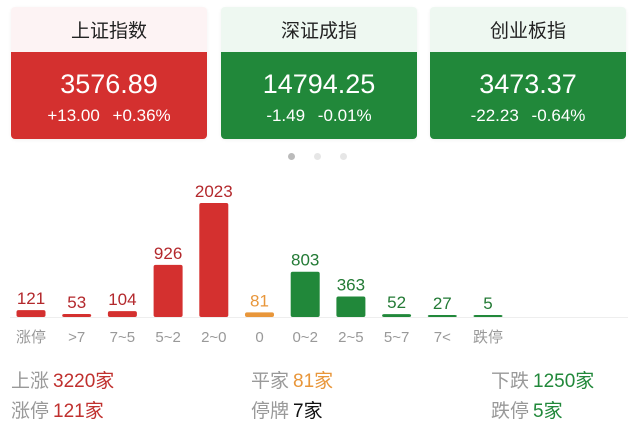 This screenshot has width=640, height=432. Describe the element at coordinates (270, 411) in the screenshot. I see `stat-label: 停牌` at that location.